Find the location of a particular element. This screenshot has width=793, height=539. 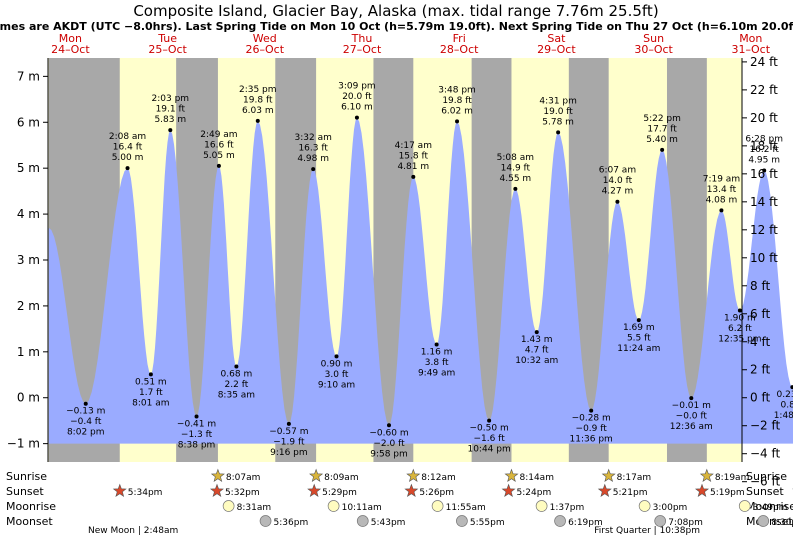

low-tide-label: −0.50 m is located at coordinates (489, 429).